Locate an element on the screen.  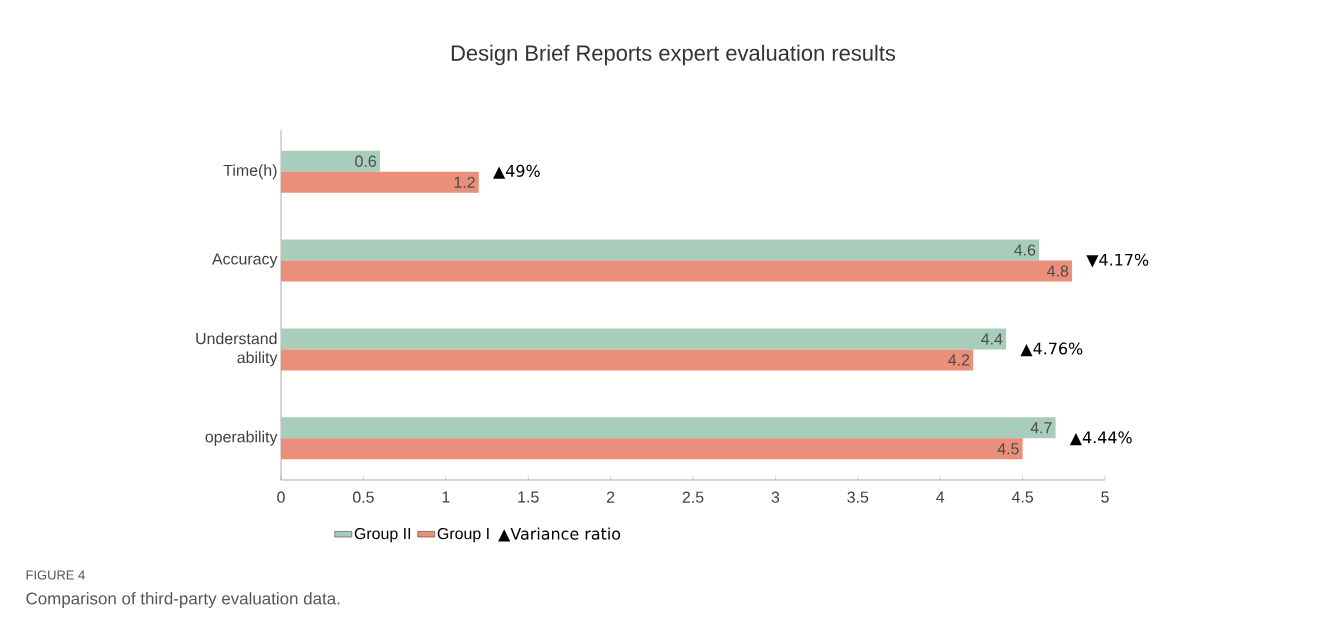
annotation: ▲4.76% is located at coordinates (1051, 349).